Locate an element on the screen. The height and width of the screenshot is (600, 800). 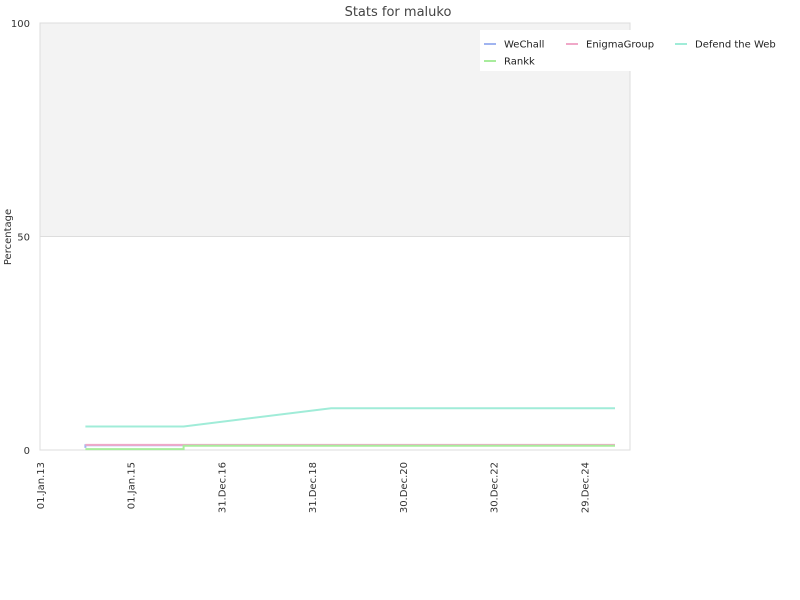
series-line-defend-the-web is located at coordinates (350, 417).